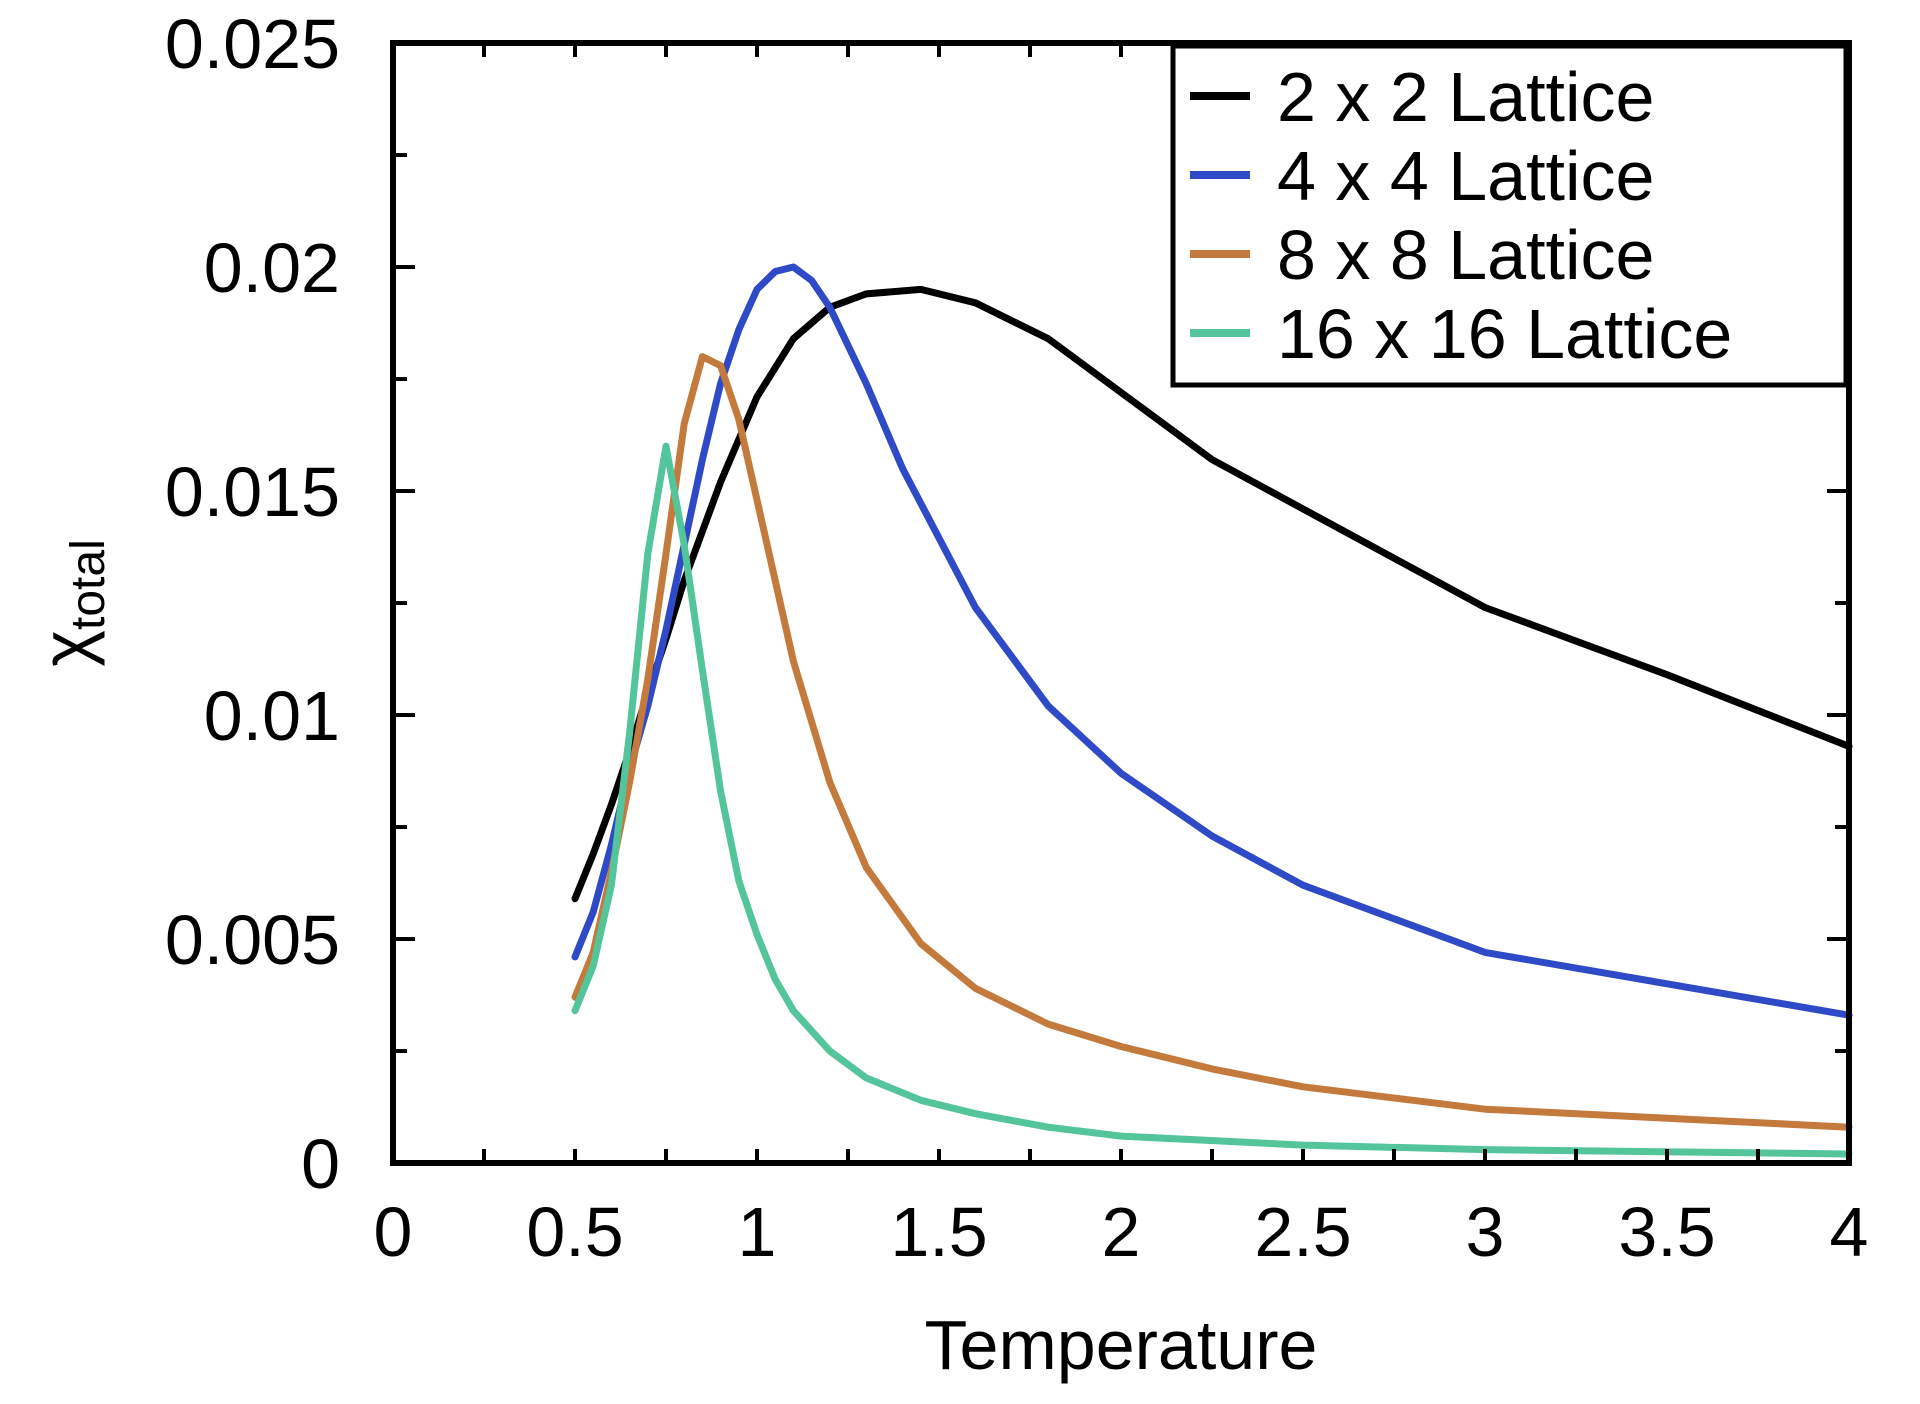  Describe the element at coordinates (1465, 255) in the screenshot. I see `legend-label: 8 x 8 Lattice` at that location.